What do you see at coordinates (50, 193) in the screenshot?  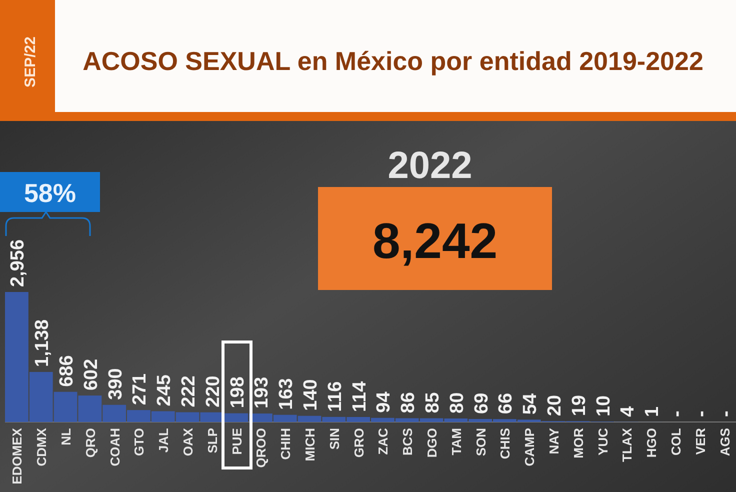 I see `text: 58%` at bounding box center [50, 193].